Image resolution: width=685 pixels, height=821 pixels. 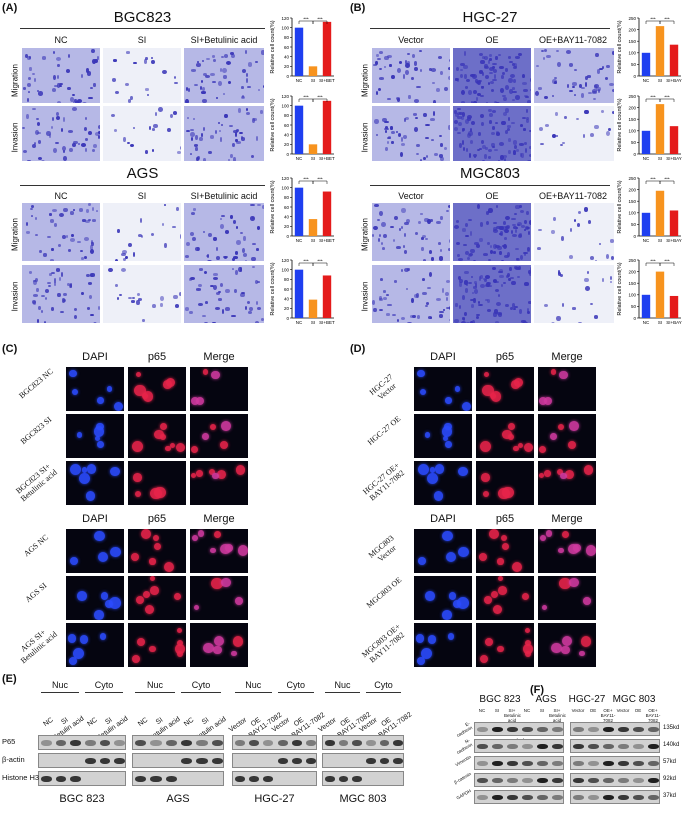 What do you see at coordinates (287, 37) in the screenshot?
I see `y-tick-label: 80` at bounding box center [287, 37].